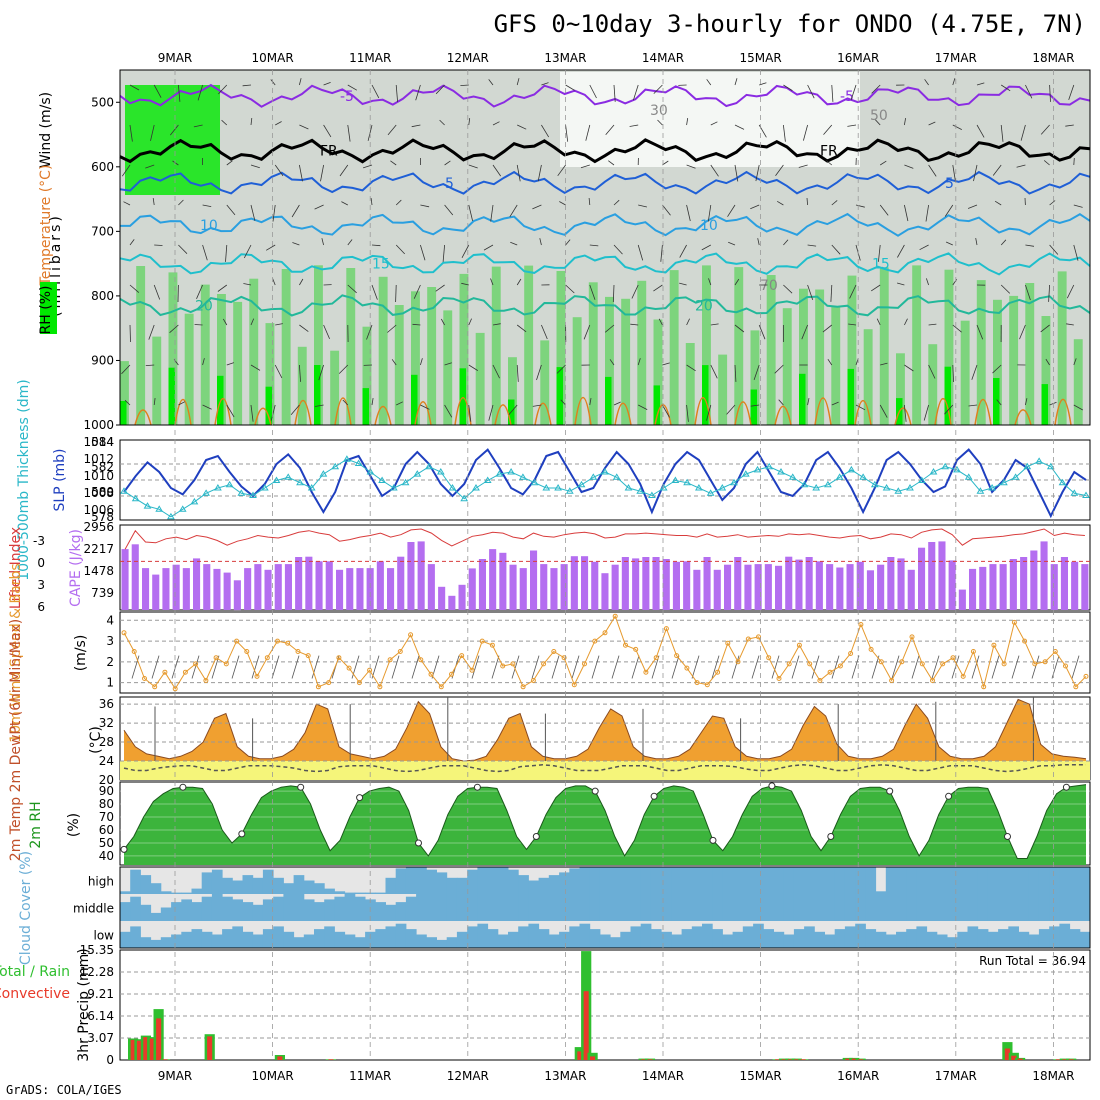 The width and height of the screenshot is (1100, 1100). What do you see at coordinates (102, 442) in the screenshot?
I see `left-tick: 584` at bounding box center [102, 442].